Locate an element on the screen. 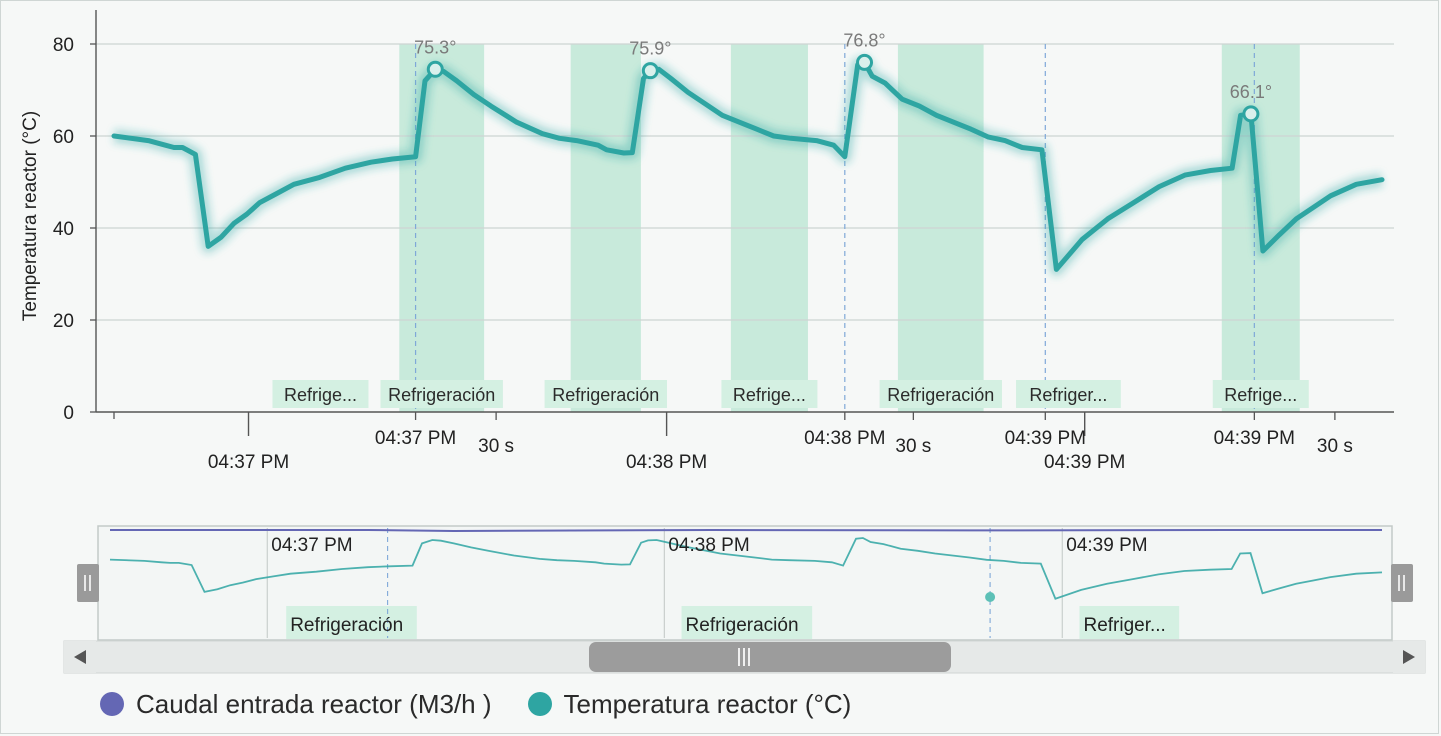 Image resolution: width=1441 pixels, height=736 pixels. legend-swatch-temperature is located at coordinates (539, 704).